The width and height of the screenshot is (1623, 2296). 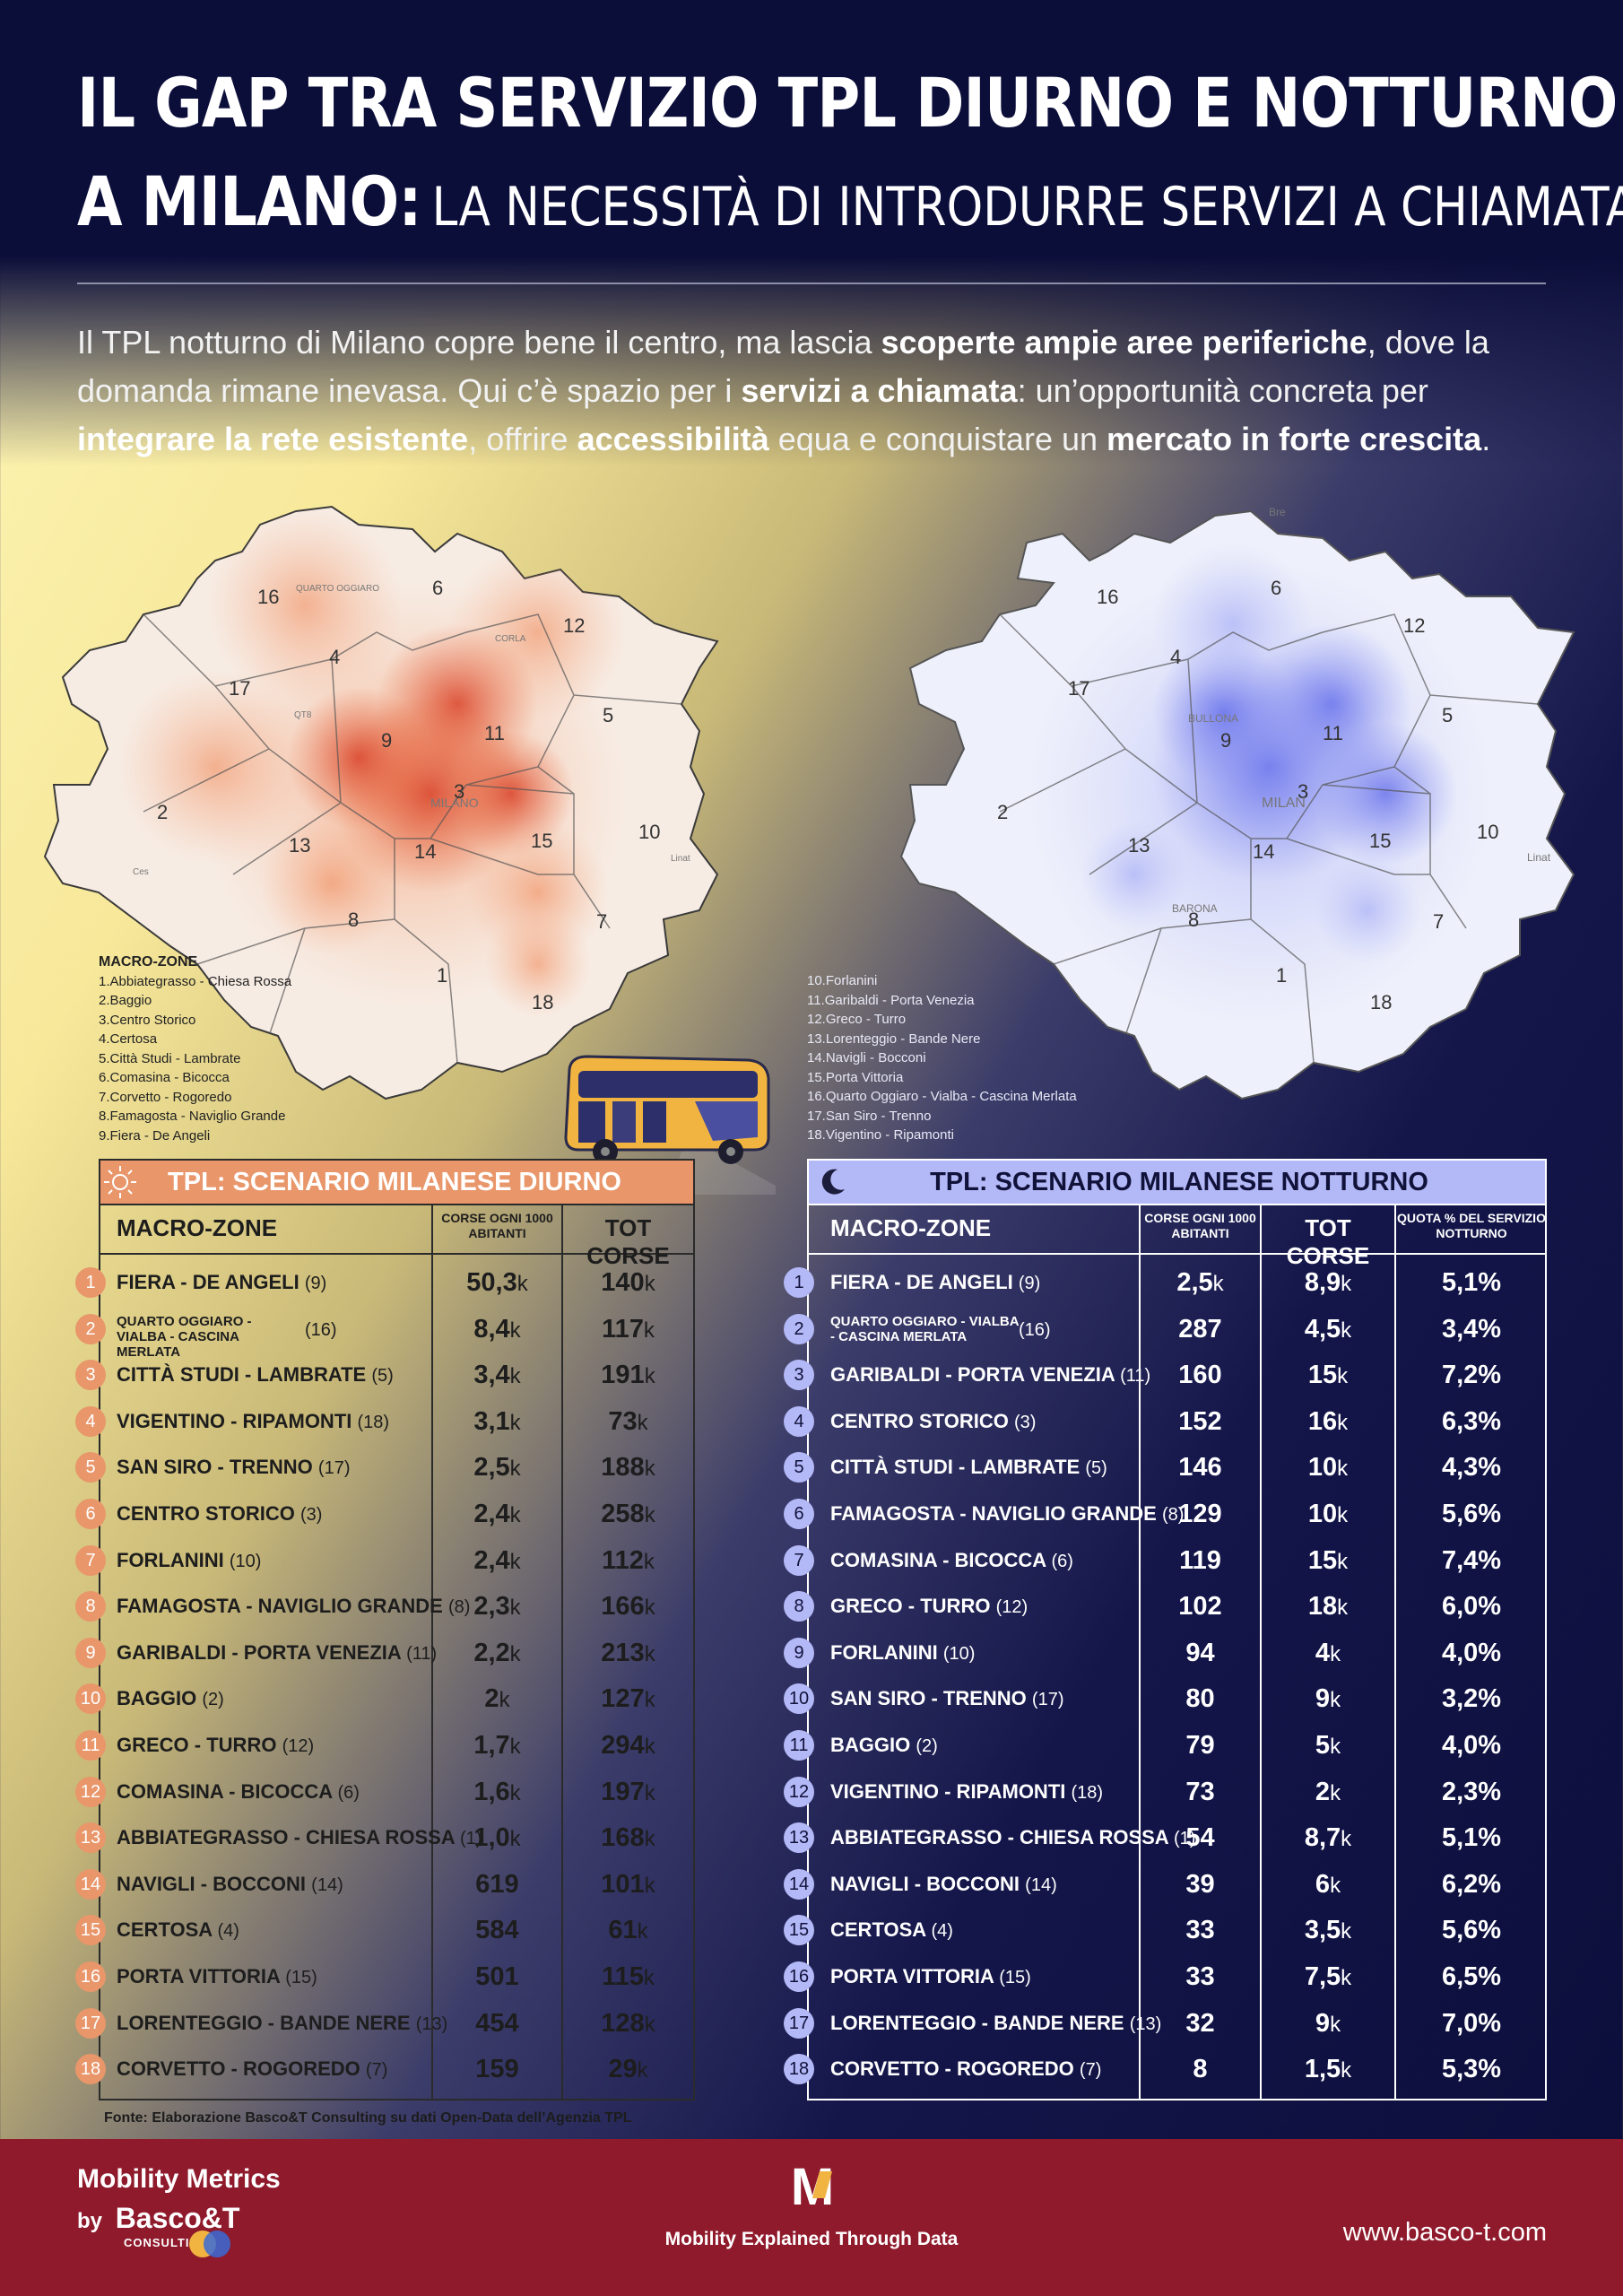 What do you see at coordinates (1165, 1698) in the screenshot?
I see `table-row: 10 SAN SIRO - TRENNO (17) 80 9k 3,2%` at bounding box center [1165, 1698].